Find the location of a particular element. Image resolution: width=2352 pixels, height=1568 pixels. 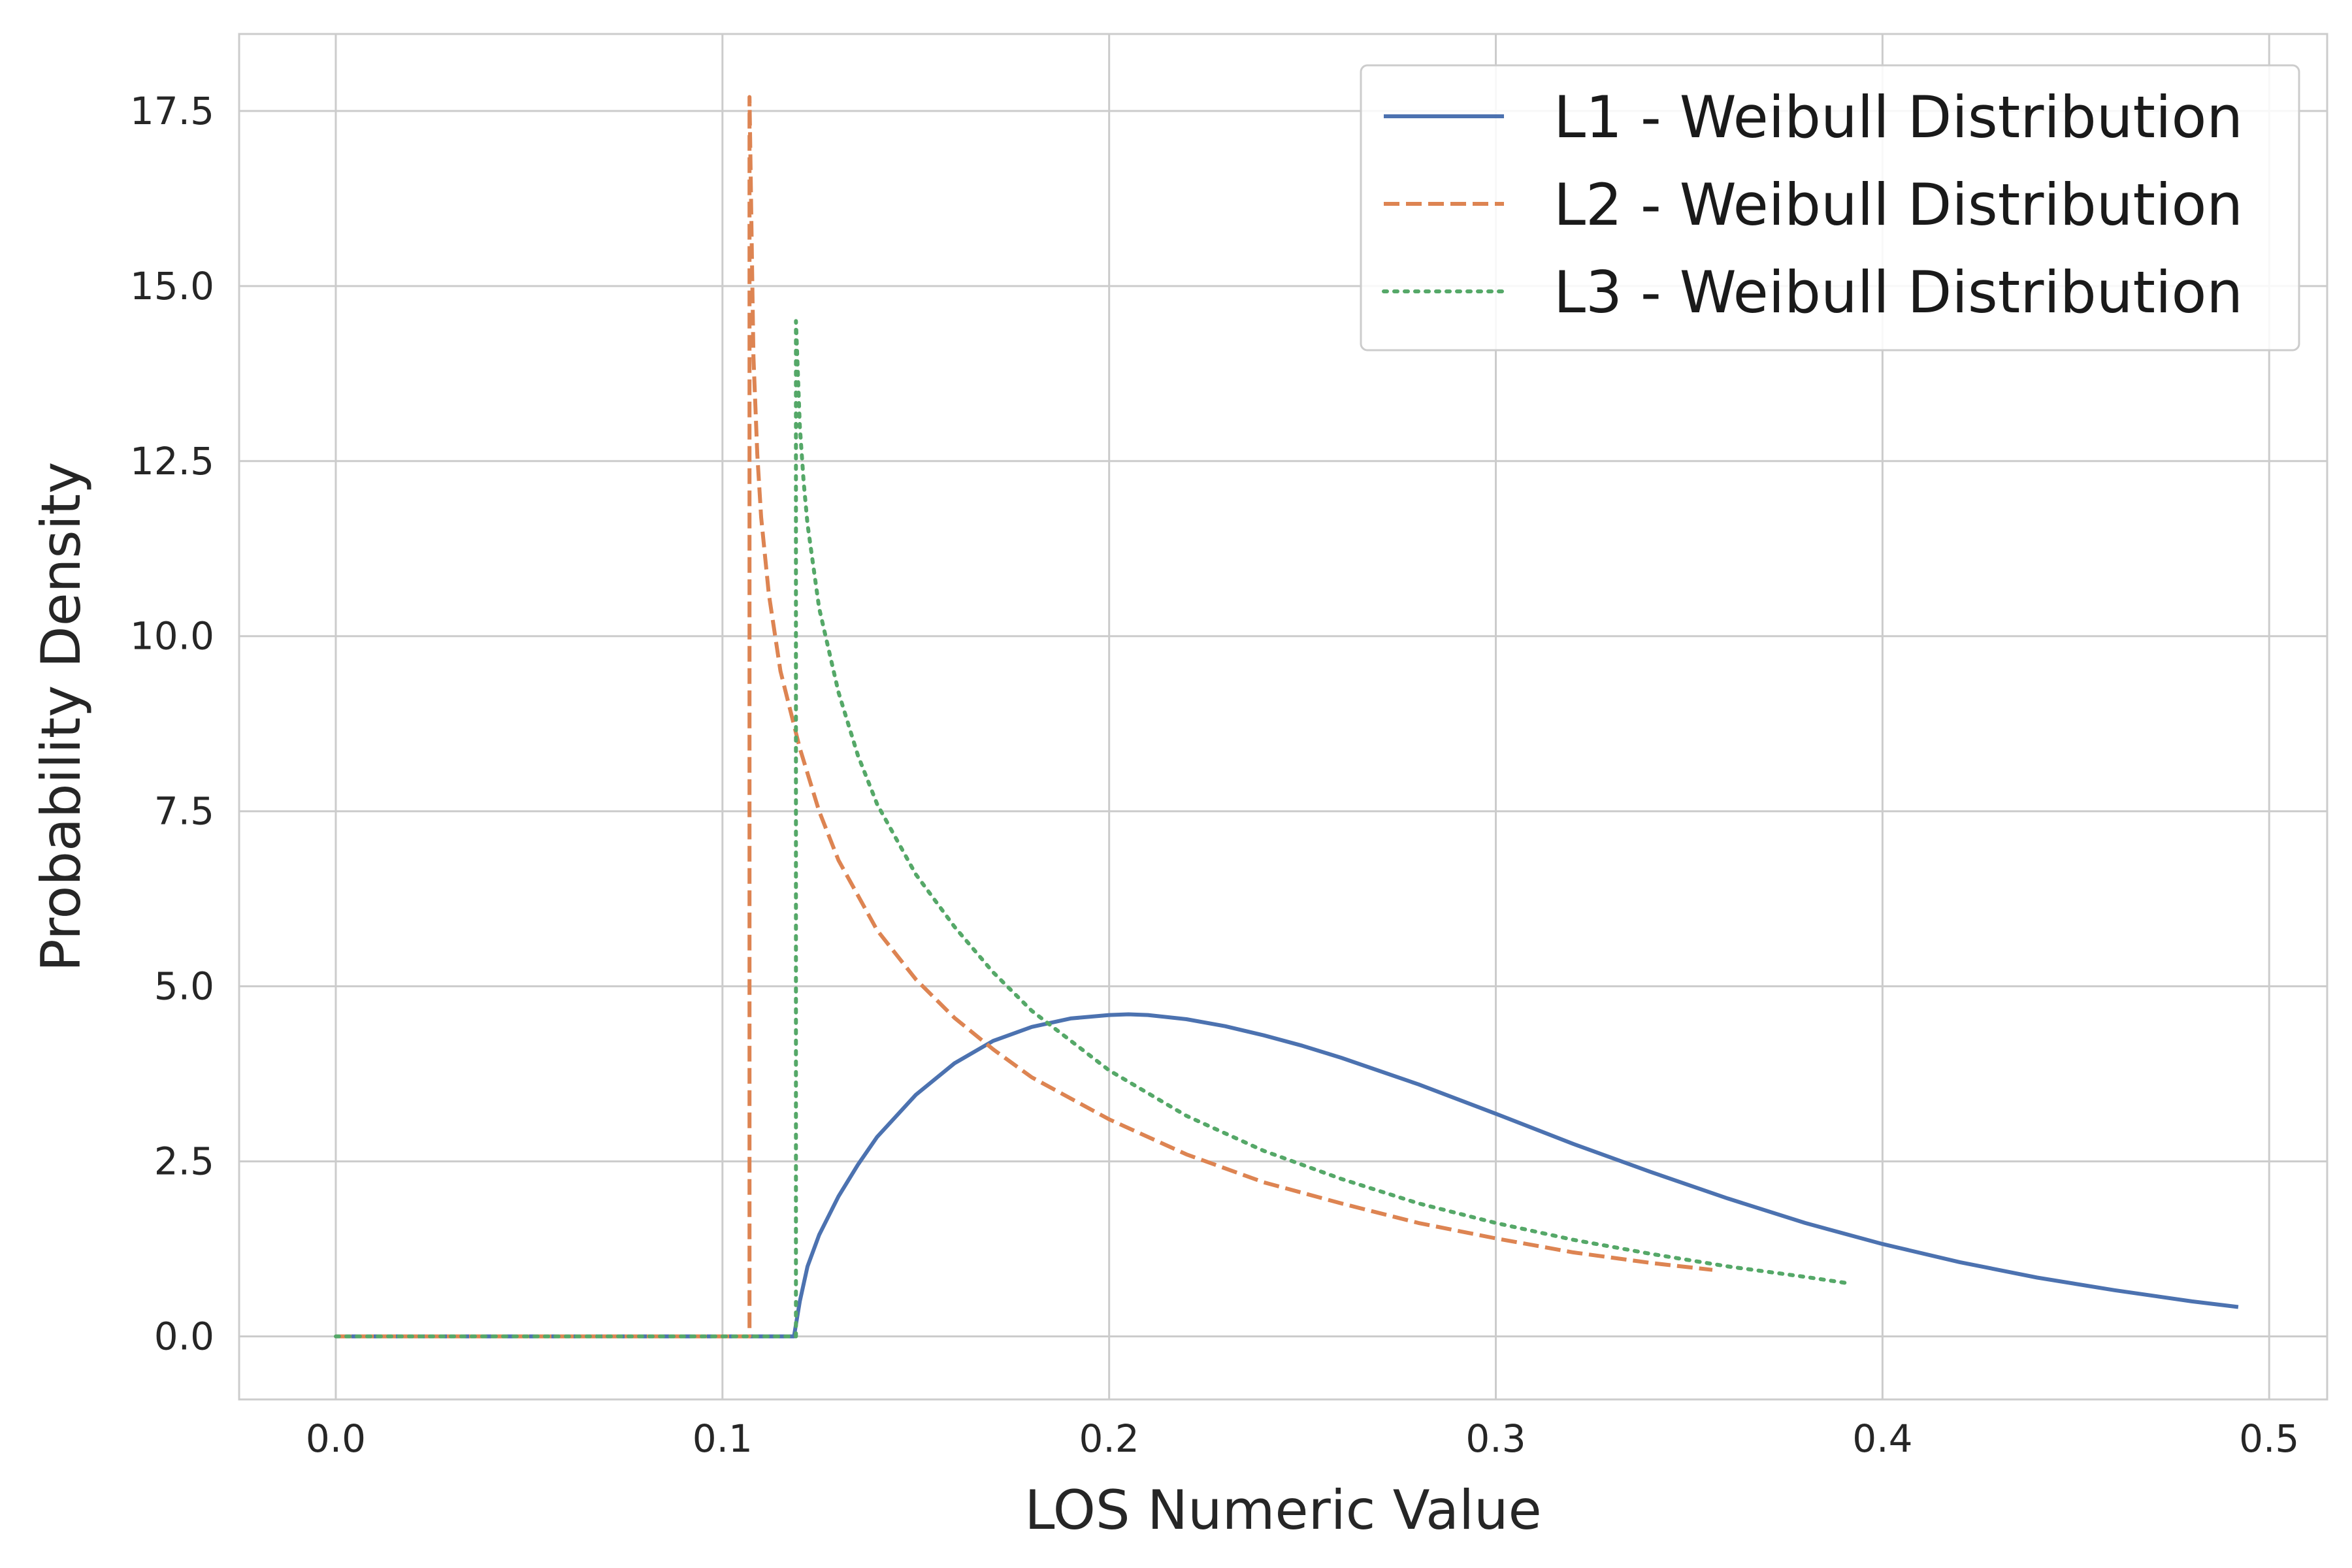

y-tick-label: 2.5 is located at coordinates (184, 1161).